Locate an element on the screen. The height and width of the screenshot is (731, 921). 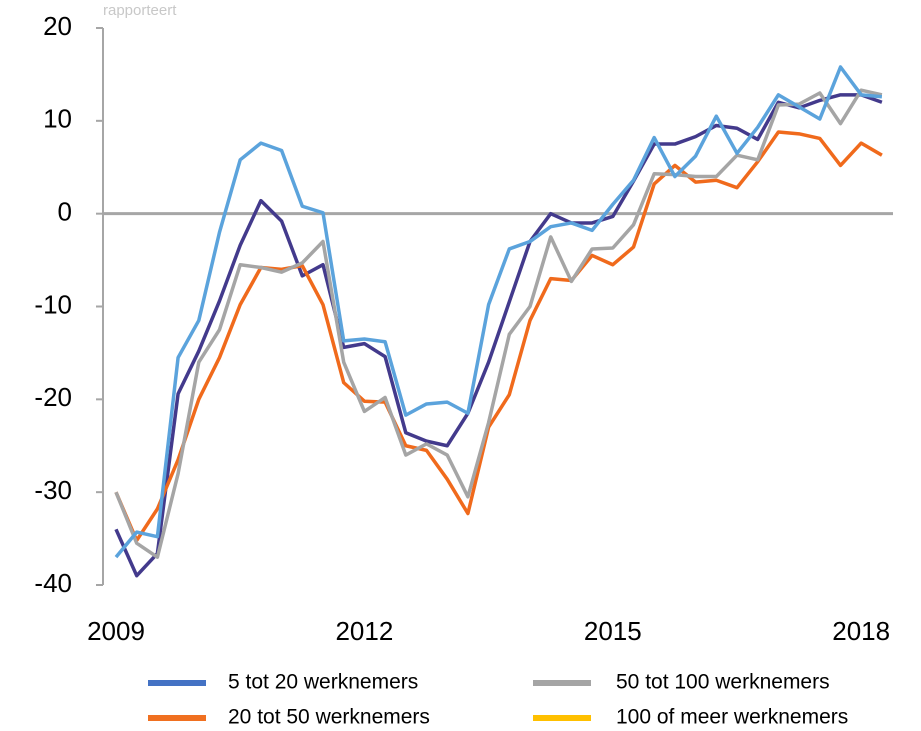
y-tick-label: 20 is located at coordinates (57, 26).